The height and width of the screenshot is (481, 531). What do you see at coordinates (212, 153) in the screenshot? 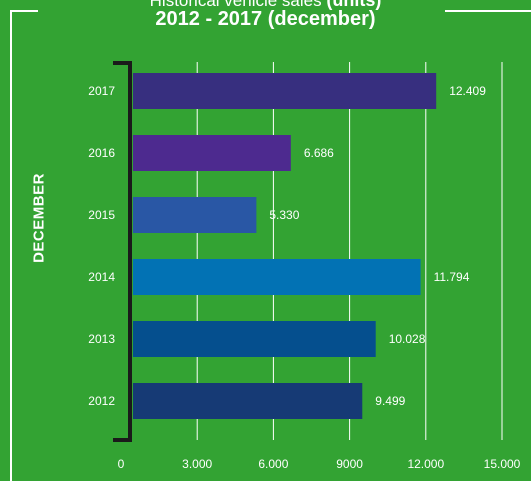
I see `bar-2016` at bounding box center [212, 153].